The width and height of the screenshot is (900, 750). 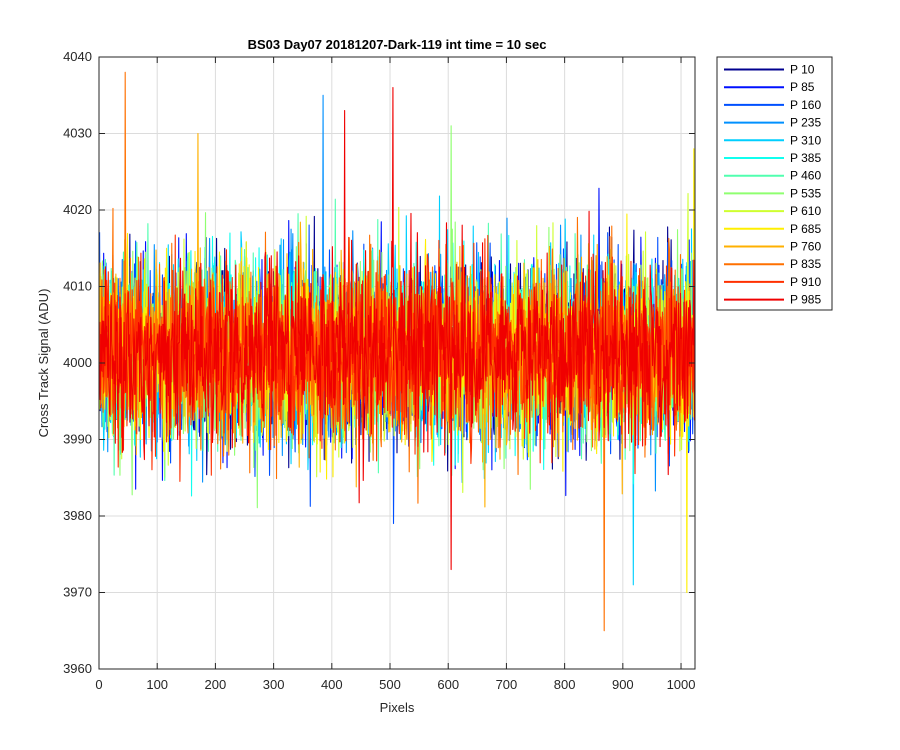 What do you see at coordinates (448, 684) in the screenshot?
I see `x-tick-label: 600` at bounding box center [448, 684].